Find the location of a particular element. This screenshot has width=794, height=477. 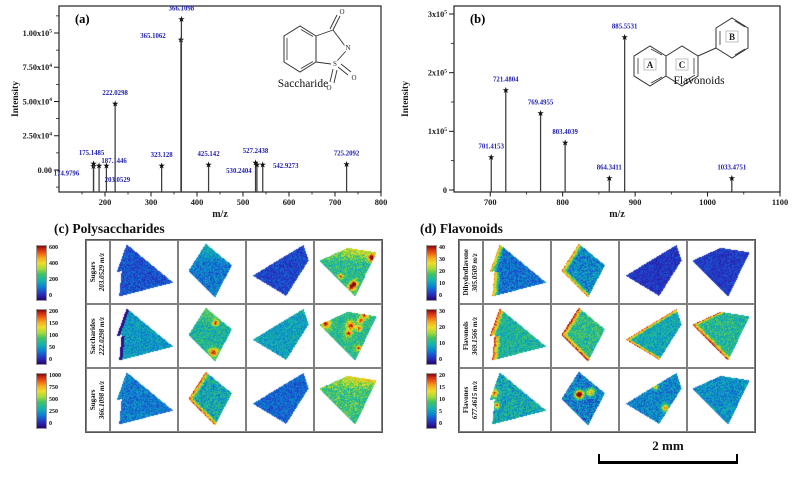

colorbar-tick: 0 is located at coordinates (50, 424).